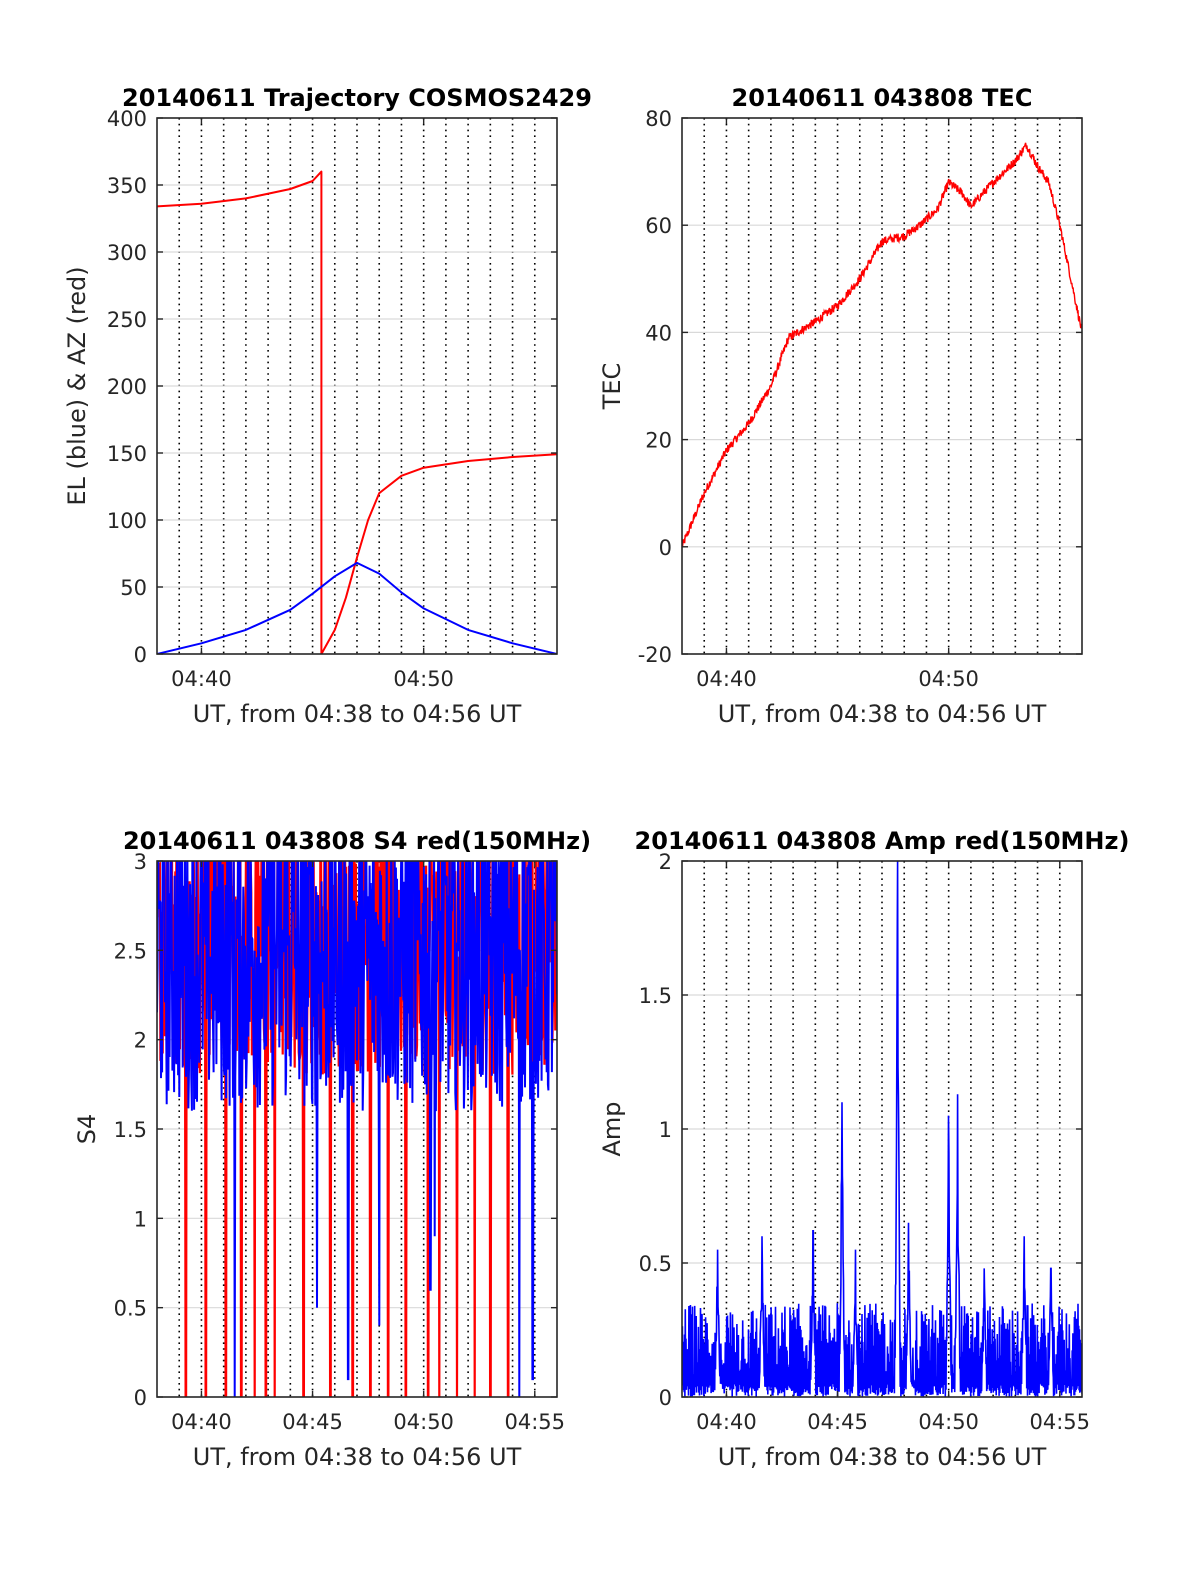  What do you see at coordinates (127, 454) in the screenshot?
I see `y-tick-label: 150` at bounding box center [127, 454].